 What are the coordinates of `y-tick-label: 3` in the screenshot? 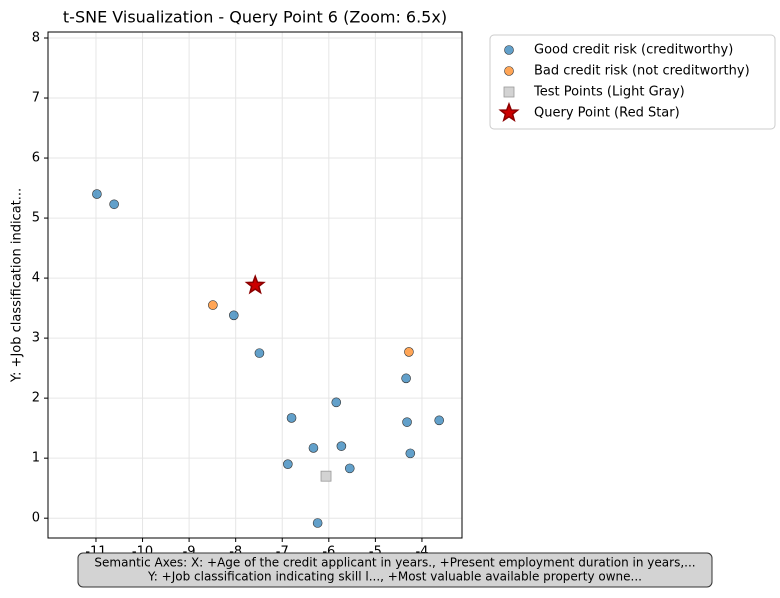 It's located at (36, 338).